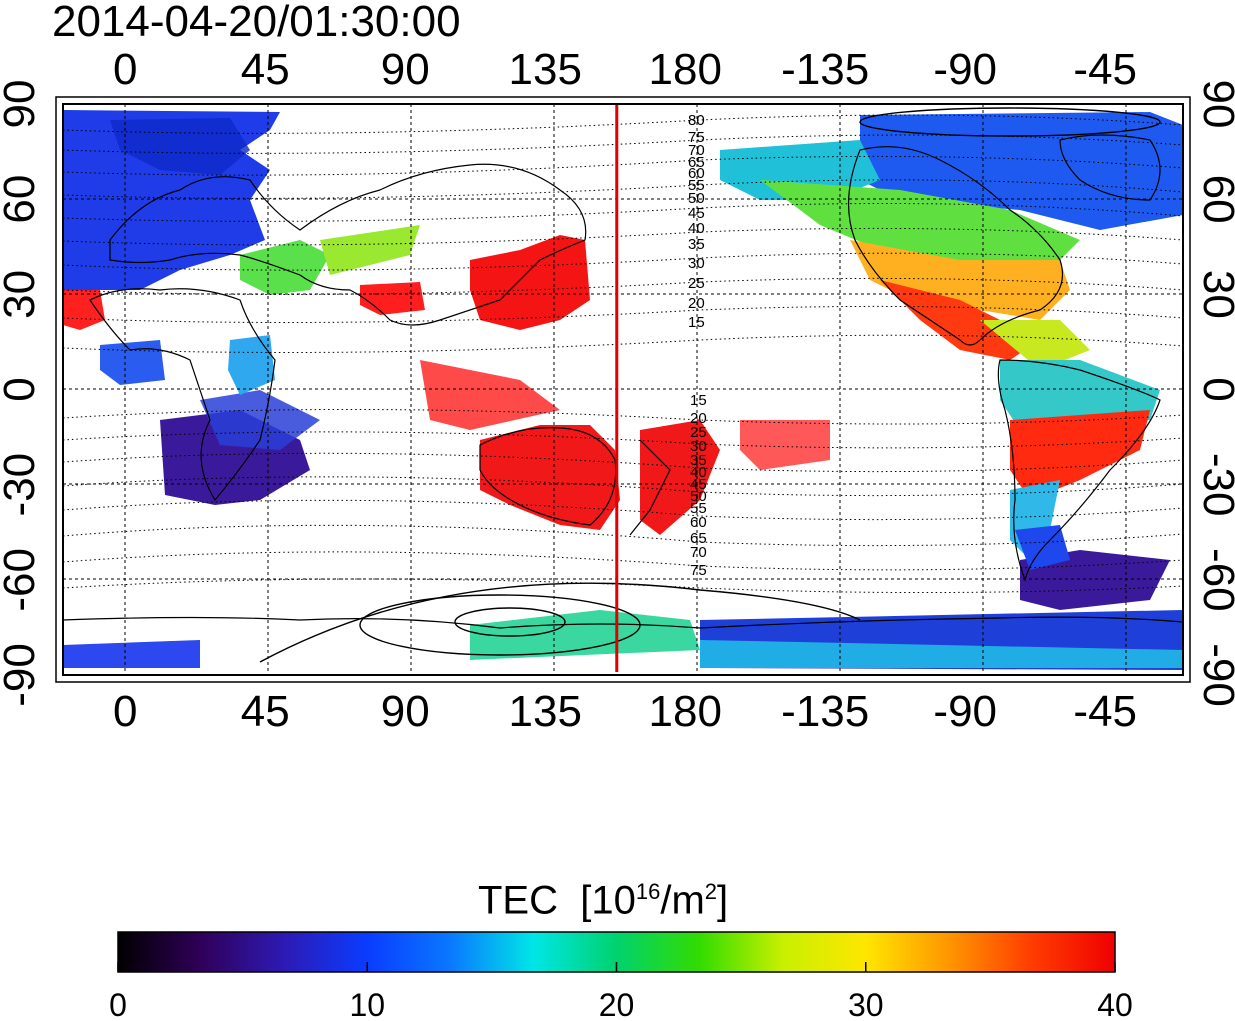  What do you see at coordinates (22, 675) in the screenshot?
I see `lat-tick-left-label: -90` at bounding box center [22, 675].